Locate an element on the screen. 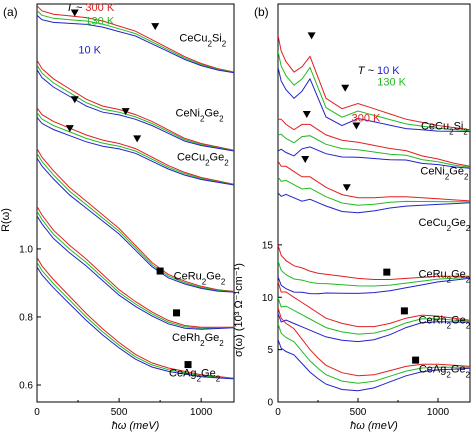 Image resolution: width=474 pixels, height=436 pixels. y-tick-label: 15 is located at coordinates (268, 245).